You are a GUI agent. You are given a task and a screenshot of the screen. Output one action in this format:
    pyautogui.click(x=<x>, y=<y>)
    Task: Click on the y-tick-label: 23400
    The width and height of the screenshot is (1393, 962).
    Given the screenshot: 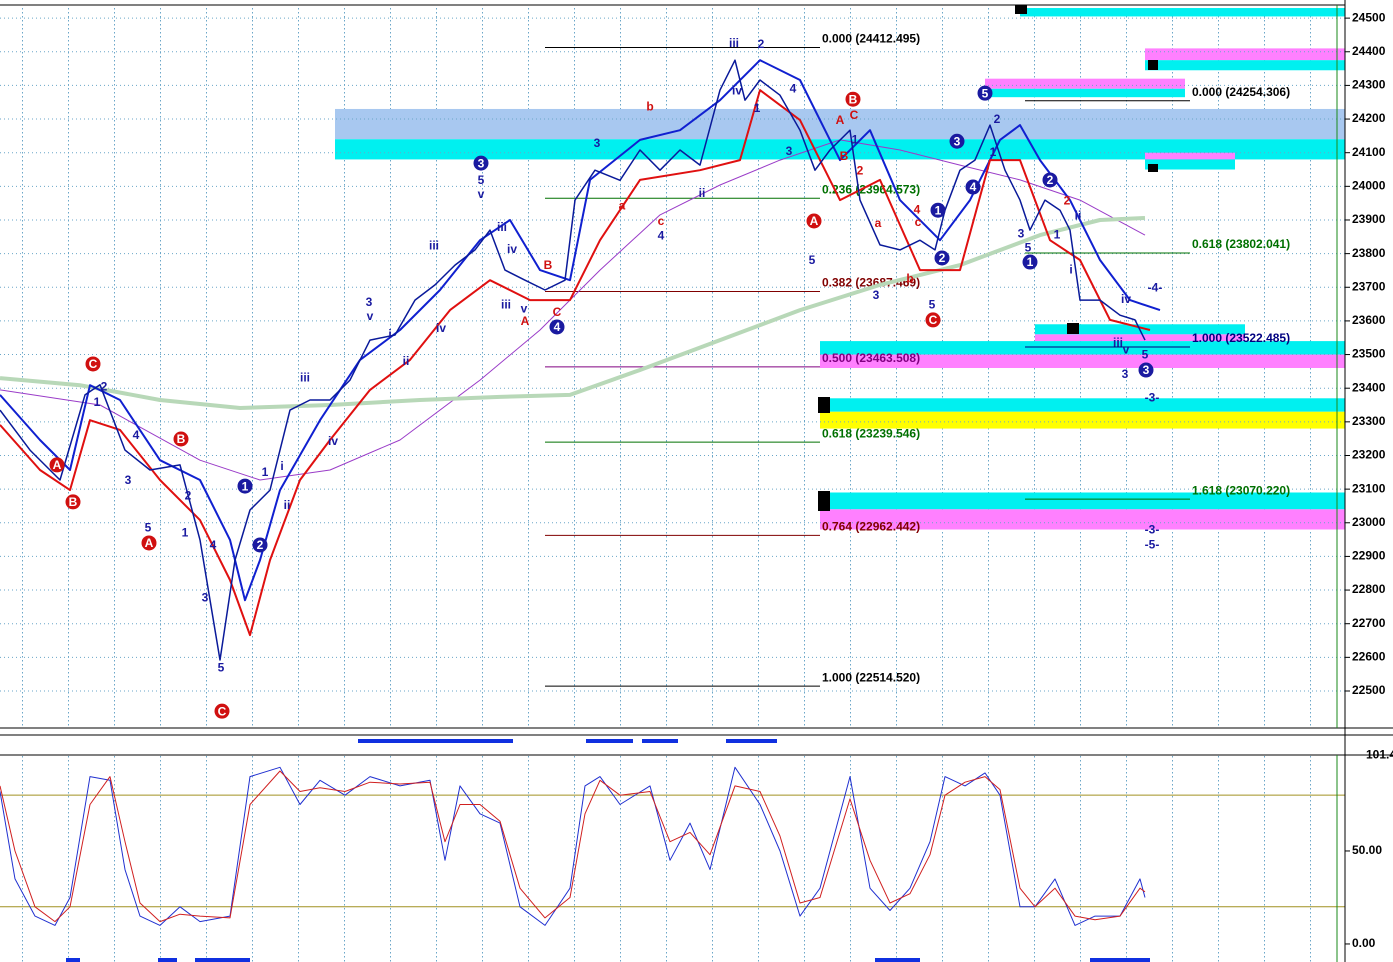 What is the action you would take?
    pyautogui.click(x=1369, y=387)
    